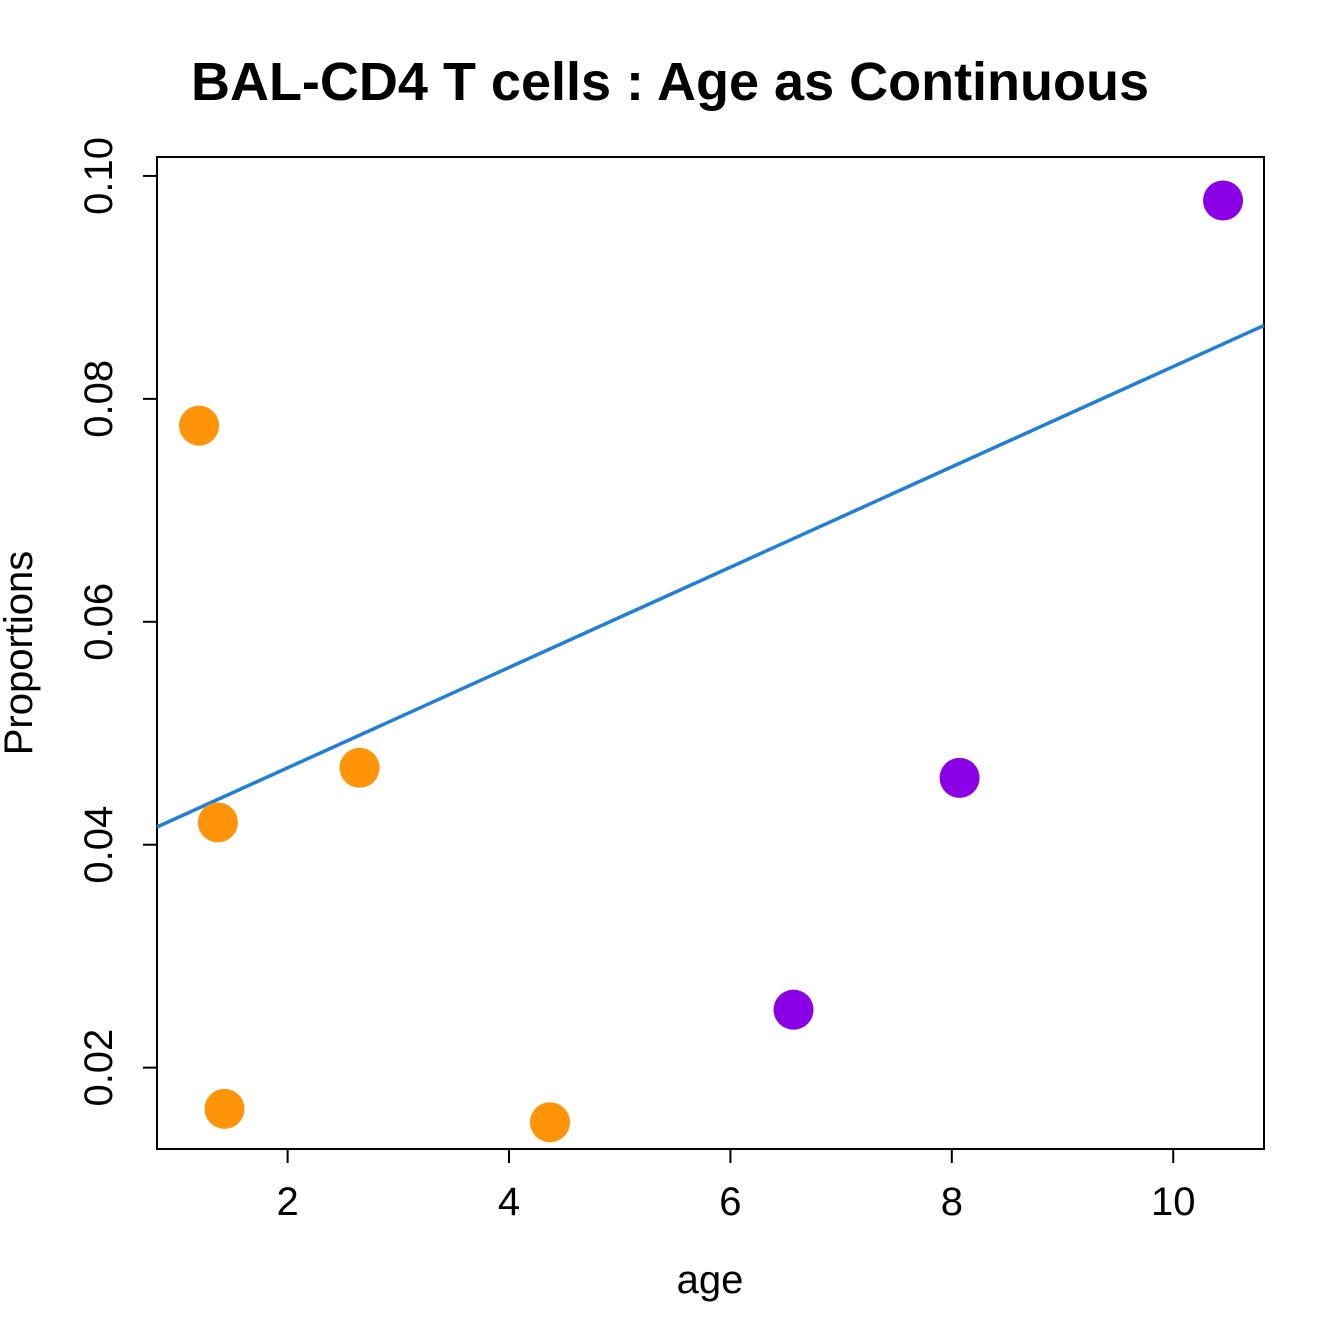 This screenshot has width=1344, height=1344. I want to click on y-axis-label: Proportions, so click(20, 653).